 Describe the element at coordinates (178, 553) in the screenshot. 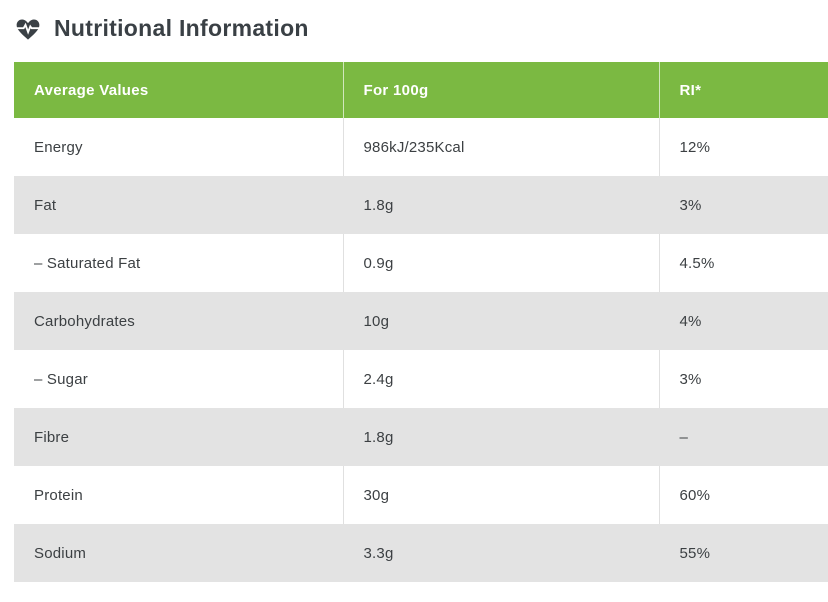

I see `row-label-cell: Sodium` at that location.